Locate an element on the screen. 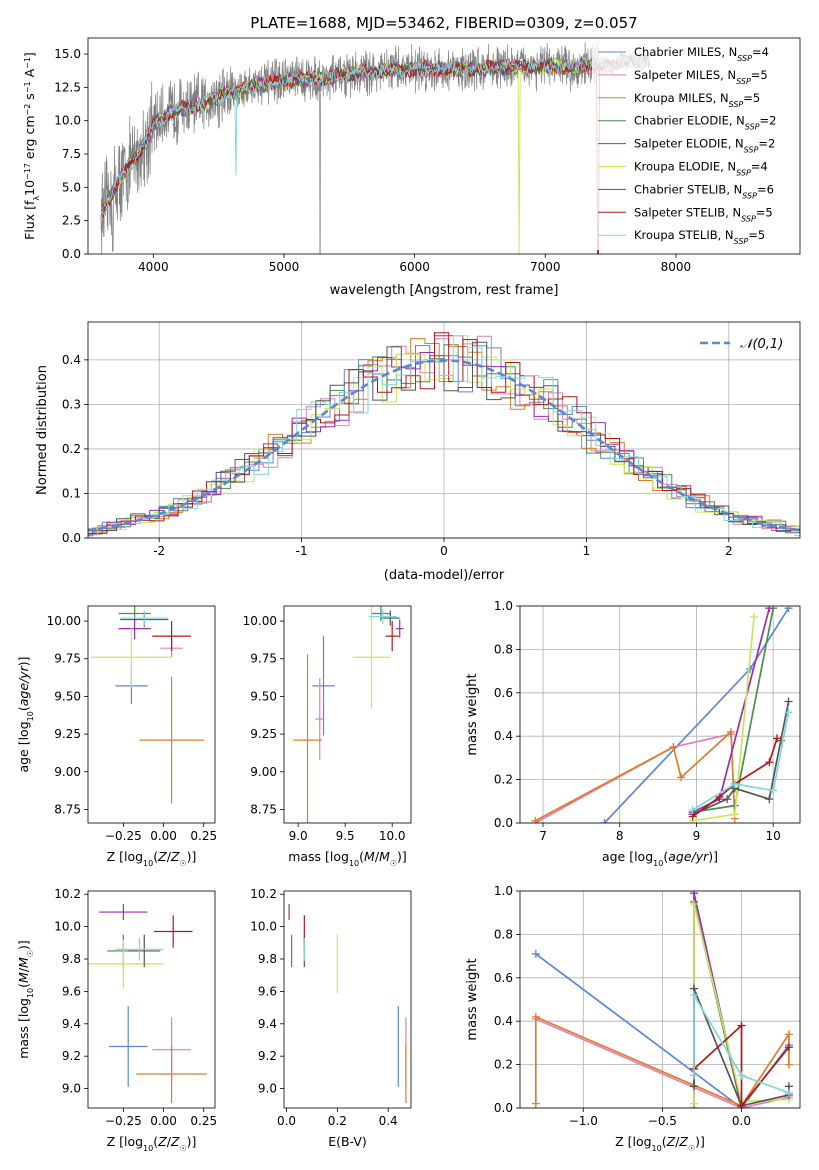 The height and width of the screenshot is (1170, 819). legend-box is located at coordinates (692, 146).